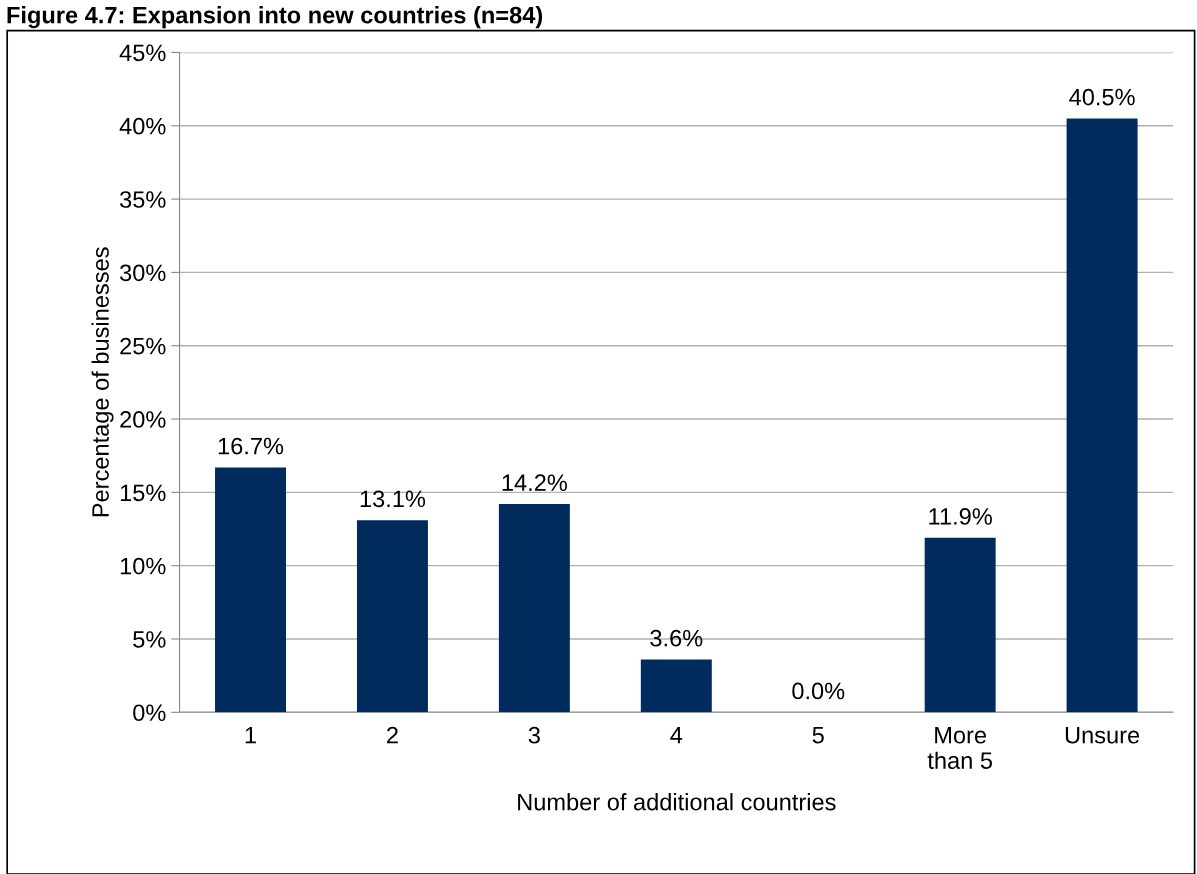 Image resolution: width=1197 pixels, height=874 pixels. I want to click on data-label: 3.6%, so click(676, 638).